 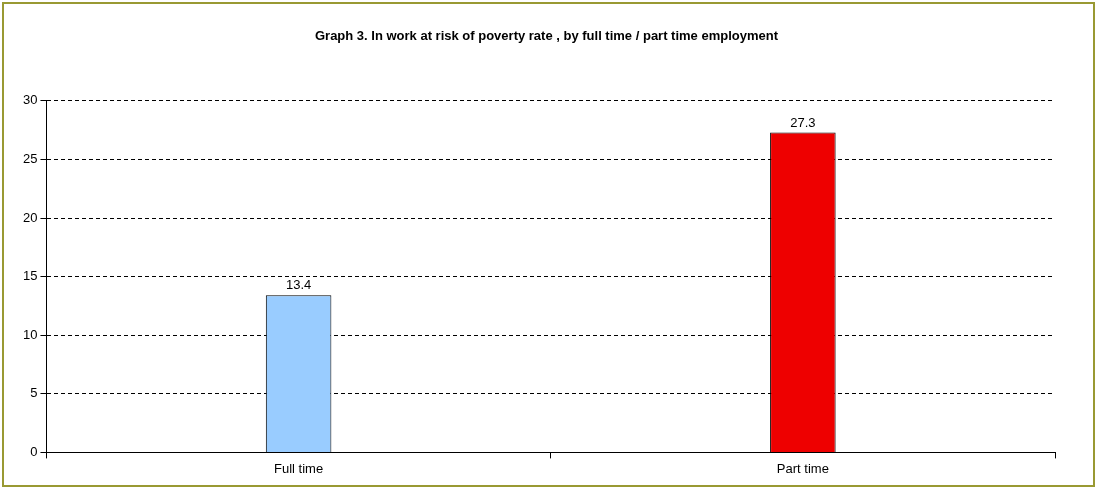 What do you see at coordinates (30, 100) in the screenshot?
I see `y-tick-label: 30` at bounding box center [30, 100].